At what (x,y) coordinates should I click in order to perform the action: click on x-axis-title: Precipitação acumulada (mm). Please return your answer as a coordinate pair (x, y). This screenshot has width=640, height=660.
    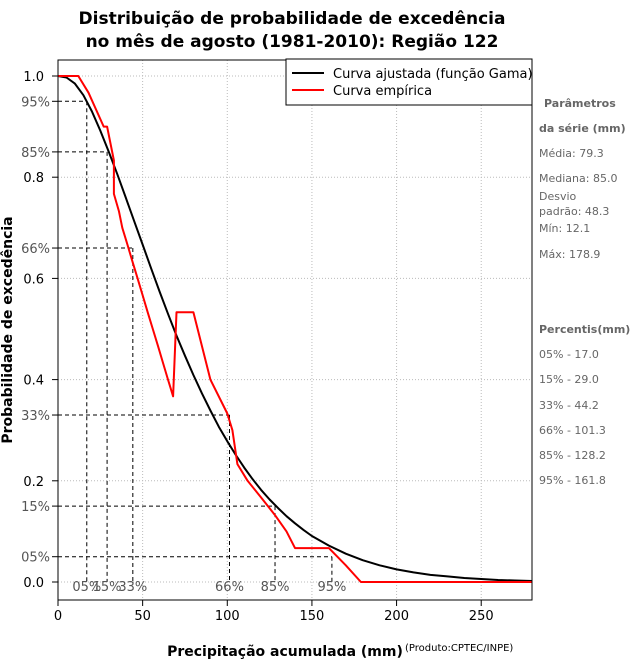
    Looking at the image, I should click on (285, 652).